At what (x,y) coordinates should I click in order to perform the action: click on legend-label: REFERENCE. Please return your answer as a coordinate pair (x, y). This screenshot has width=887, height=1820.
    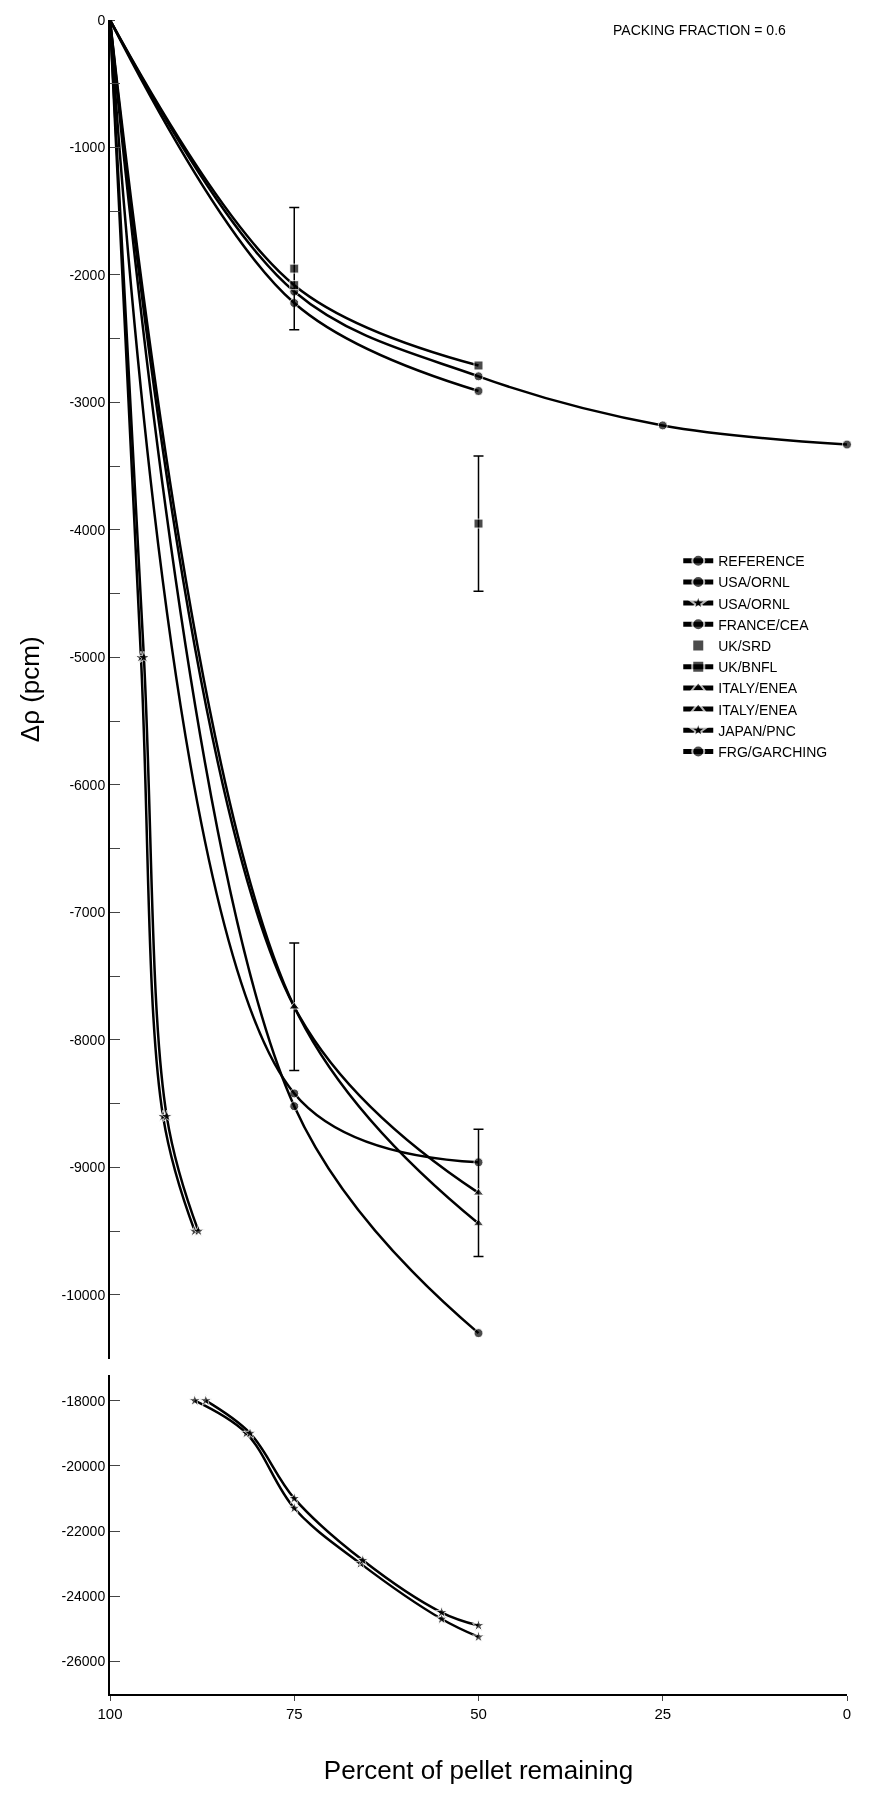
    Looking at the image, I should click on (761, 561).